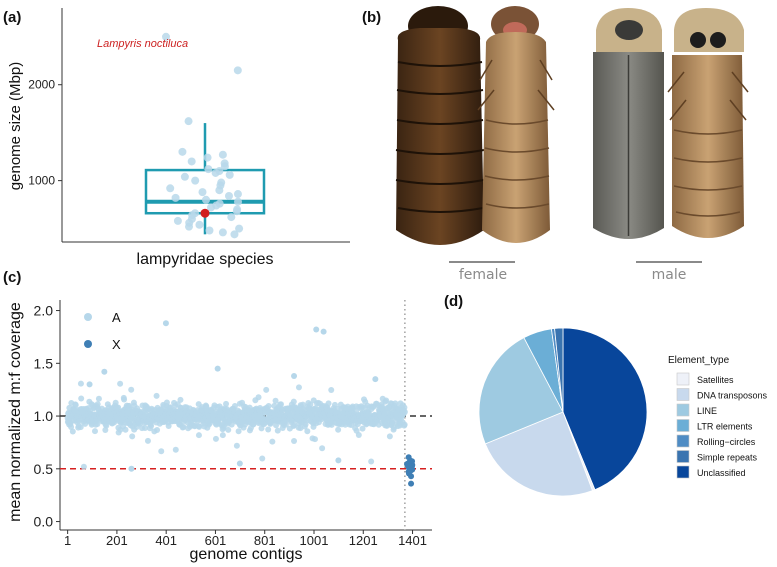  What do you see at coordinates (669, 275) in the screenshot?
I see `male-label: male` at bounding box center [669, 275].